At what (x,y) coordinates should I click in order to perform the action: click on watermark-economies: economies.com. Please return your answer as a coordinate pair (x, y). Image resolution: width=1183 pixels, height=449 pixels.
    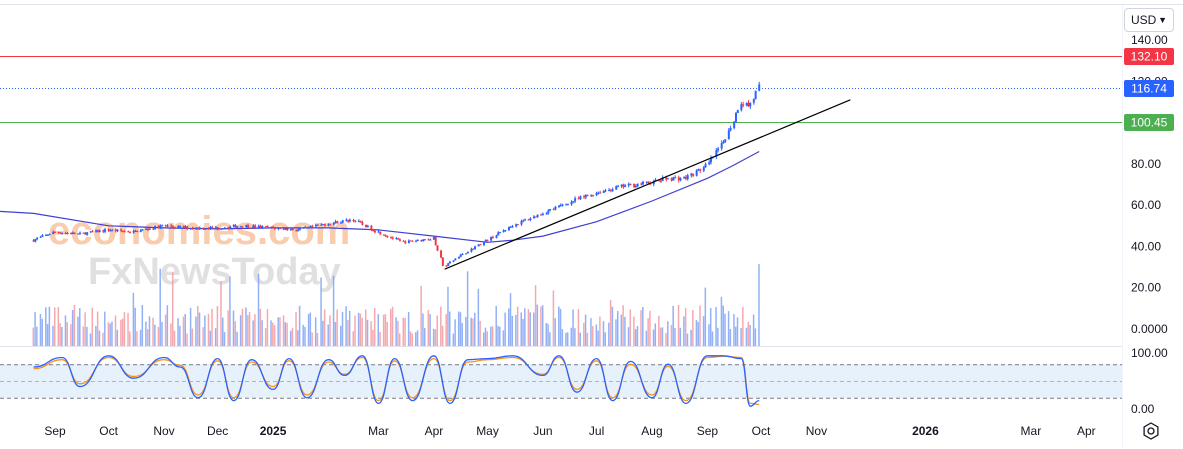
    Looking at the image, I should click on (199, 231).